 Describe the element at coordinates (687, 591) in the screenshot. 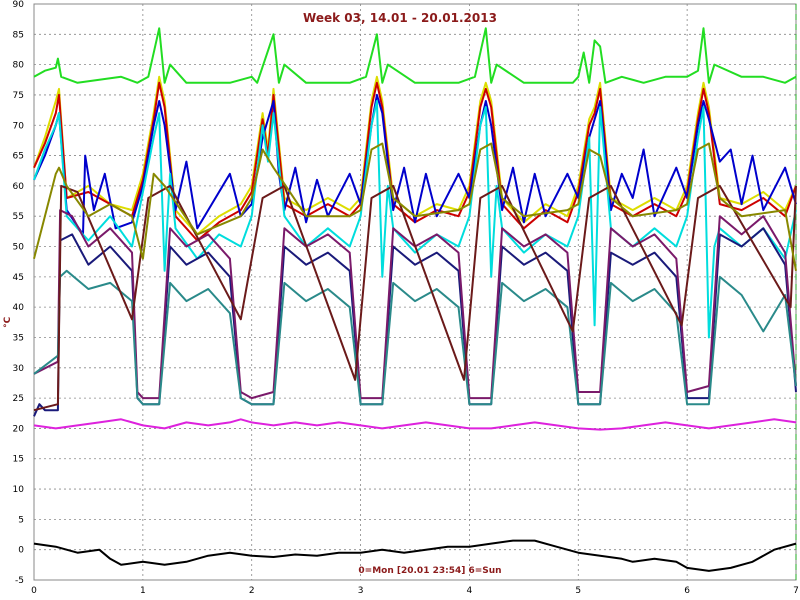

I see `x-tick-label: 6` at that location.